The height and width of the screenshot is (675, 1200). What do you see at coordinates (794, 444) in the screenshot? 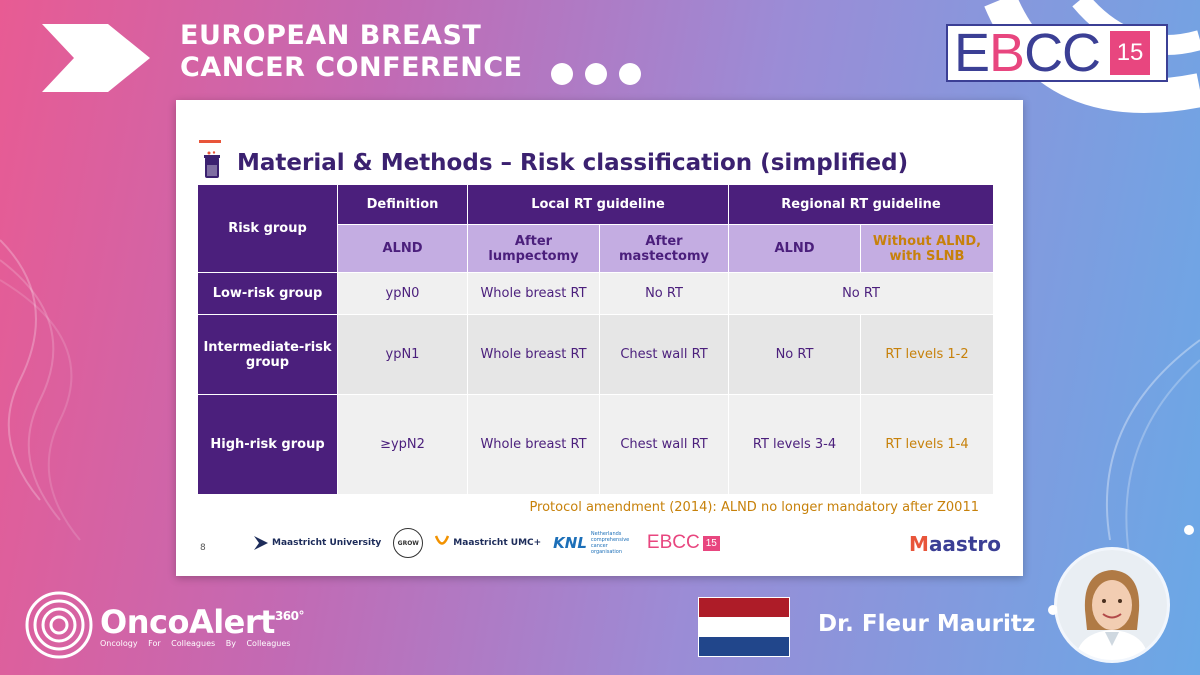
I see `cell-regional-alnd: RT levels 3-4` at bounding box center [794, 444].